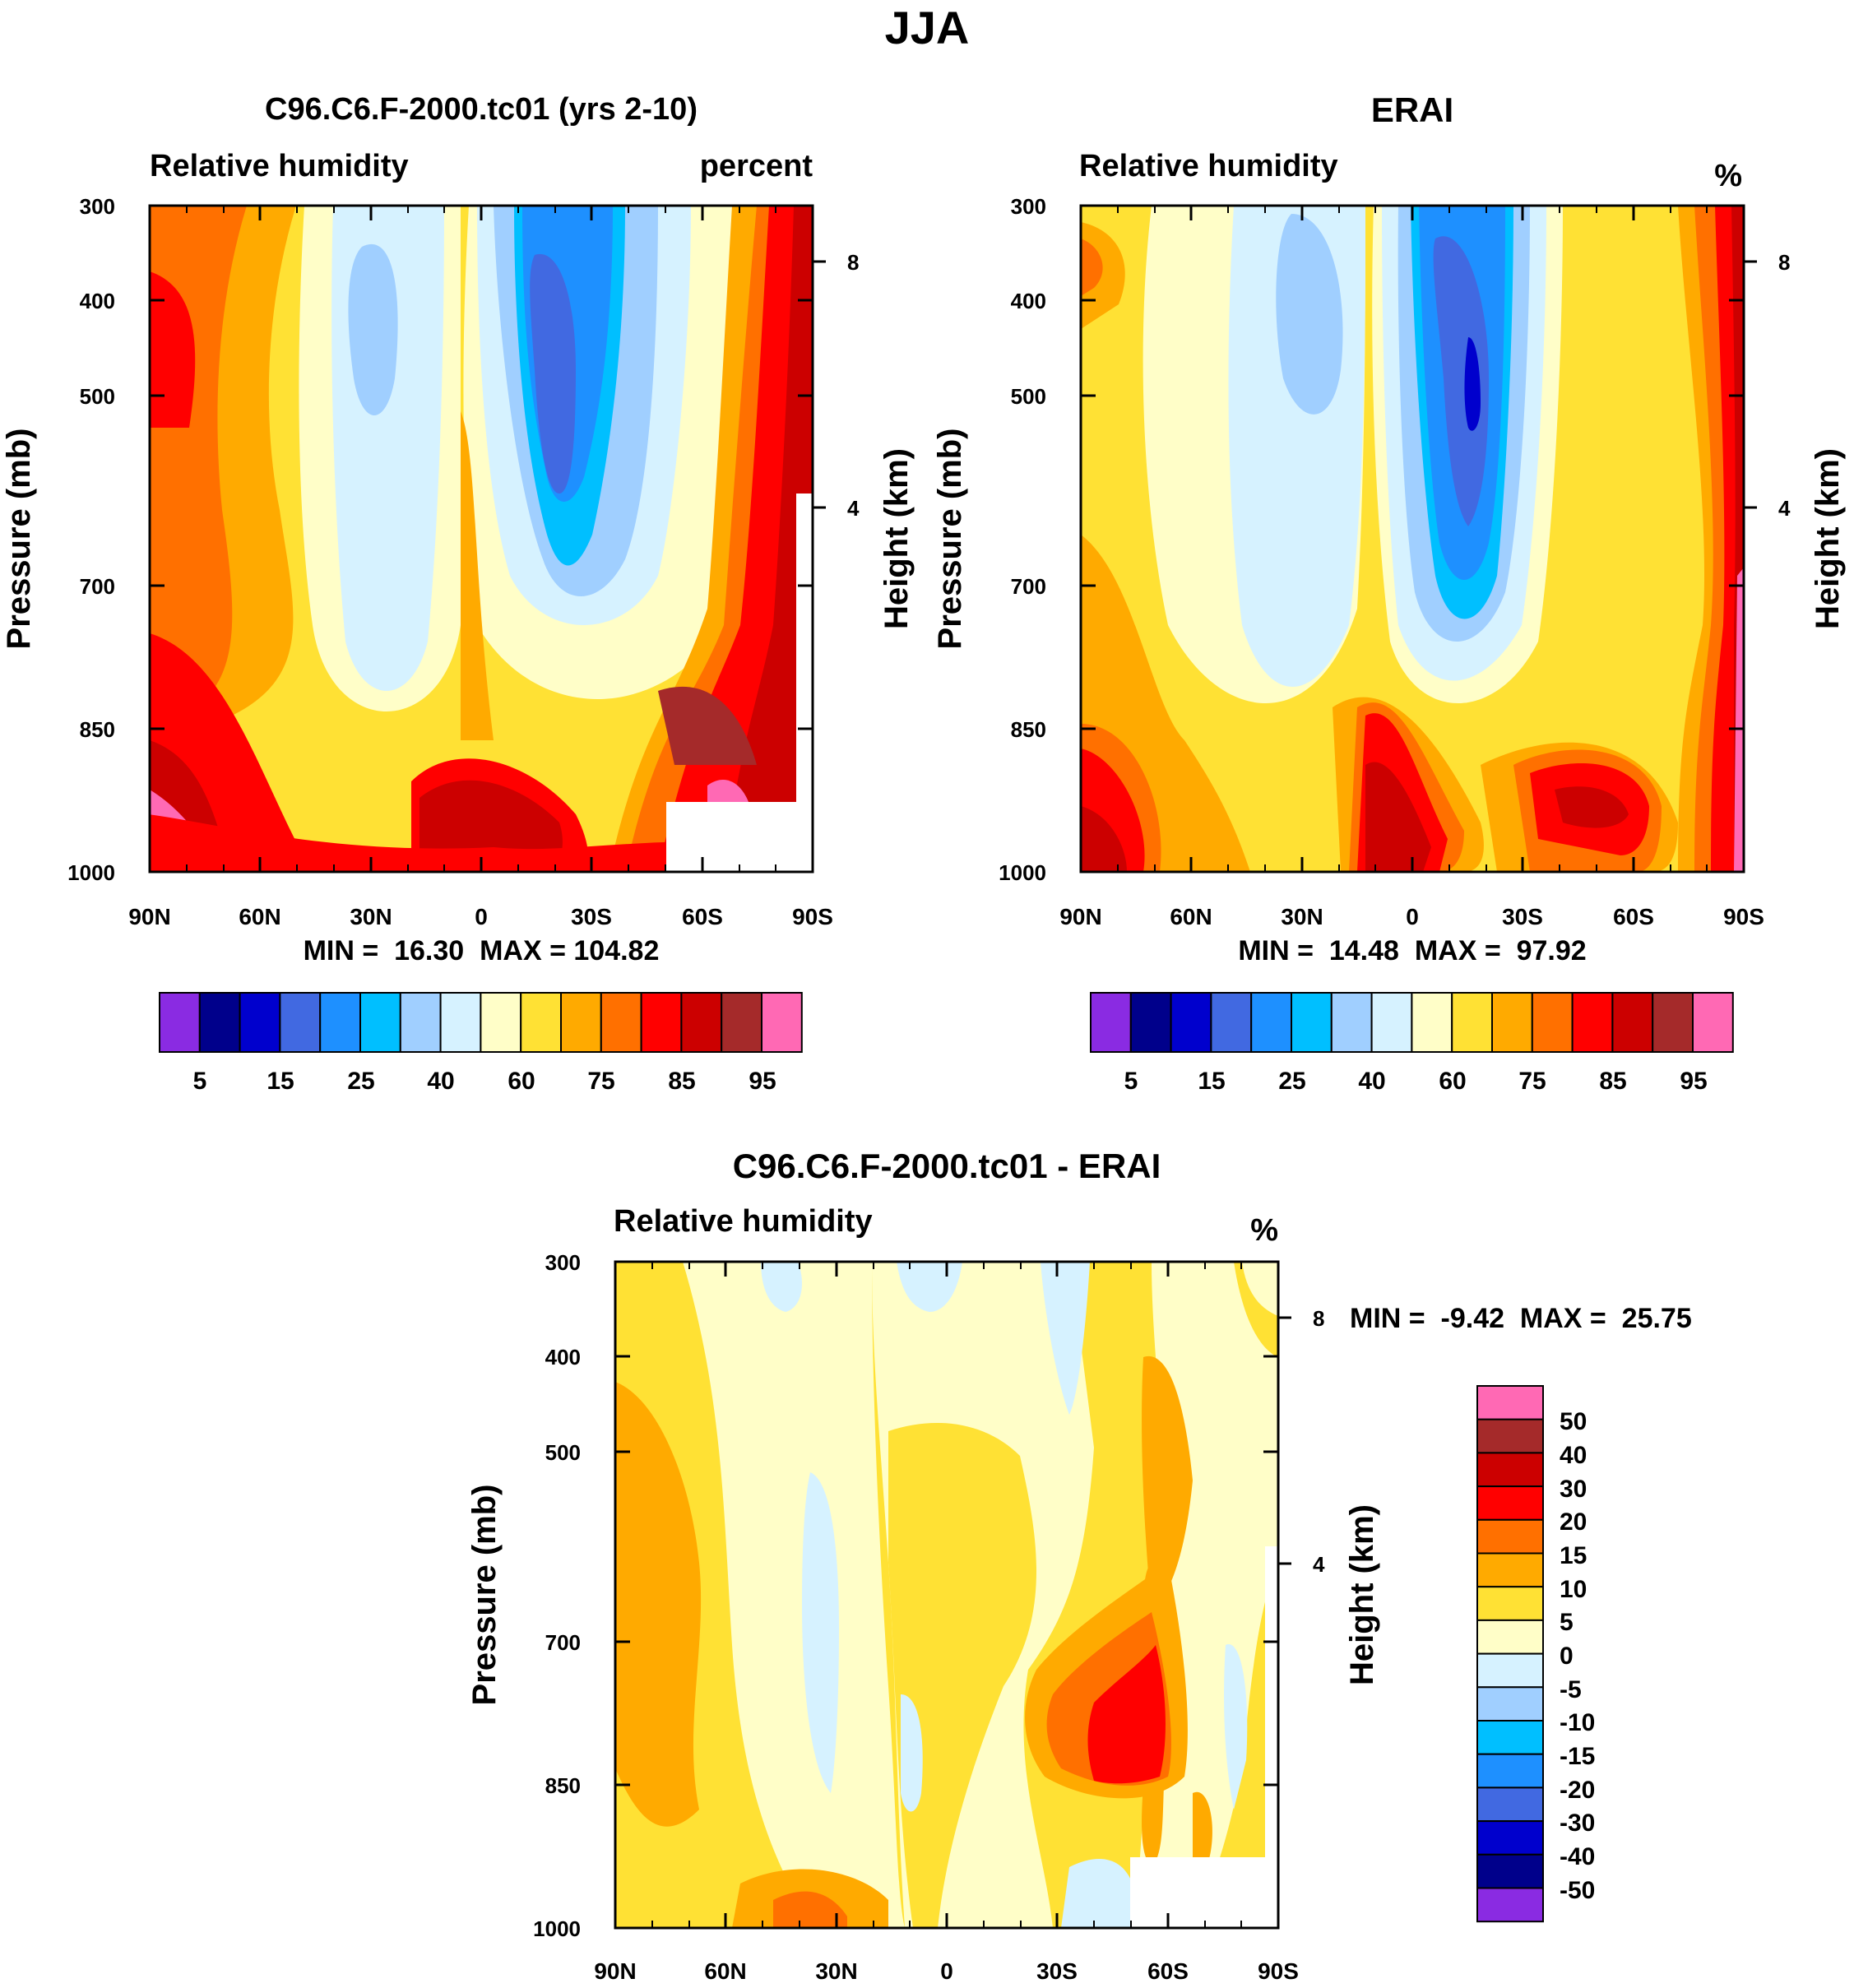 The width and height of the screenshot is (1854, 1988). Describe the element at coordinates (1573, 1490) in the screenshot. I see `colorbar-label: 30` at that location.